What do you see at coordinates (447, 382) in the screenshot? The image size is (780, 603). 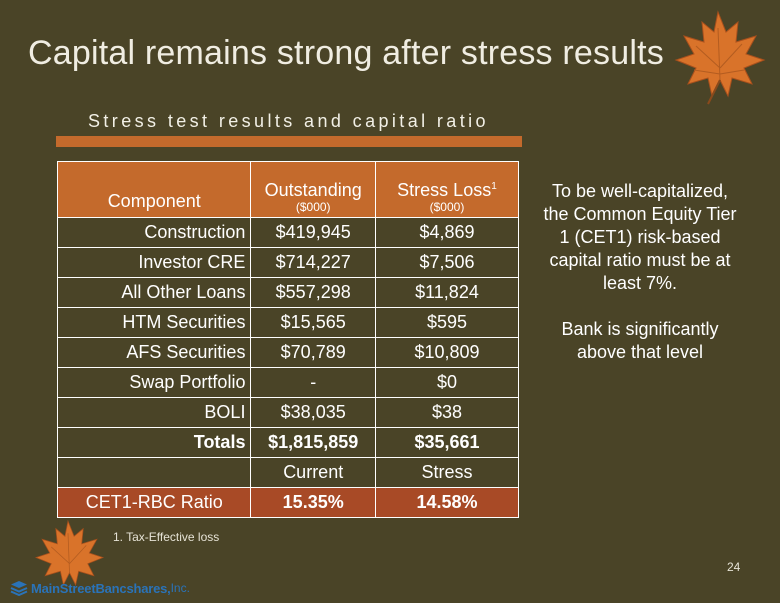 I see `row-stress-loss: $0` at bounding box center [447, 382].